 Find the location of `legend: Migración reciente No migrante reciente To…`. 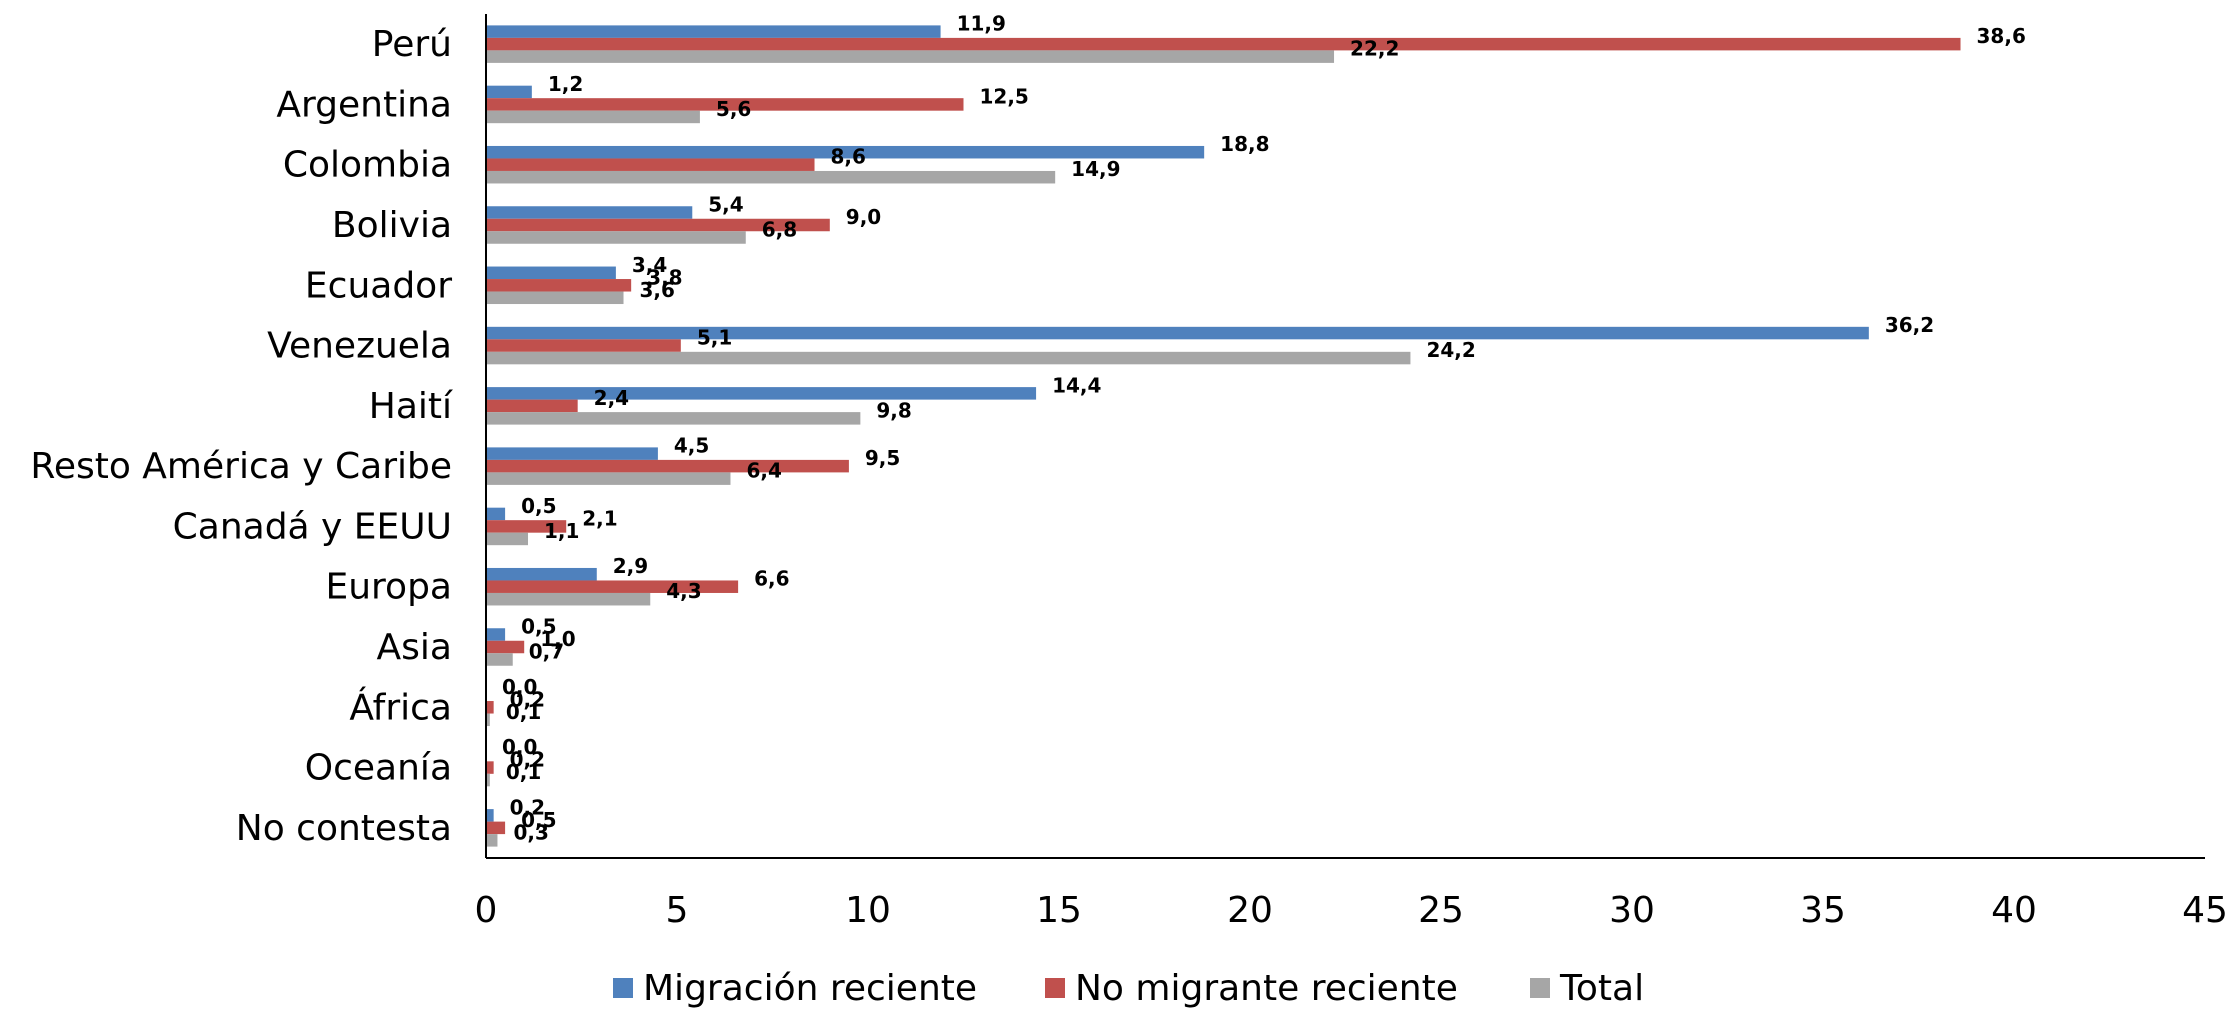

legend: Migración reciente No migrante reciente To… is located at coordinates (1128, 988).